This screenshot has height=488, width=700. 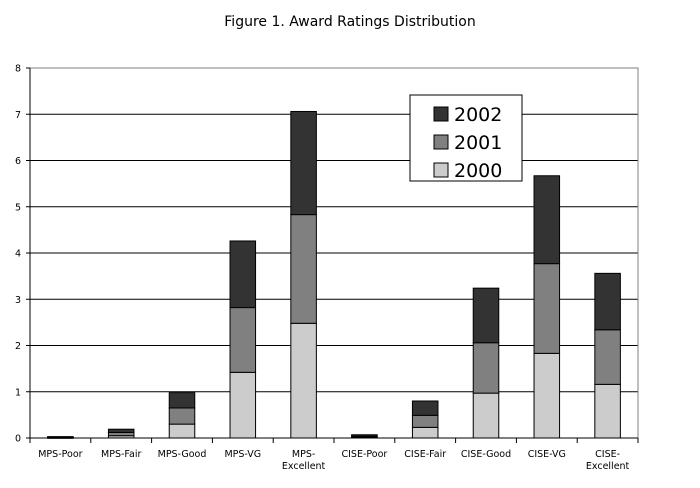 What do you see at coordinates (441, 114) in the screenshot?
I see `legend-swatch-2002` at bounding box center [441, 114].